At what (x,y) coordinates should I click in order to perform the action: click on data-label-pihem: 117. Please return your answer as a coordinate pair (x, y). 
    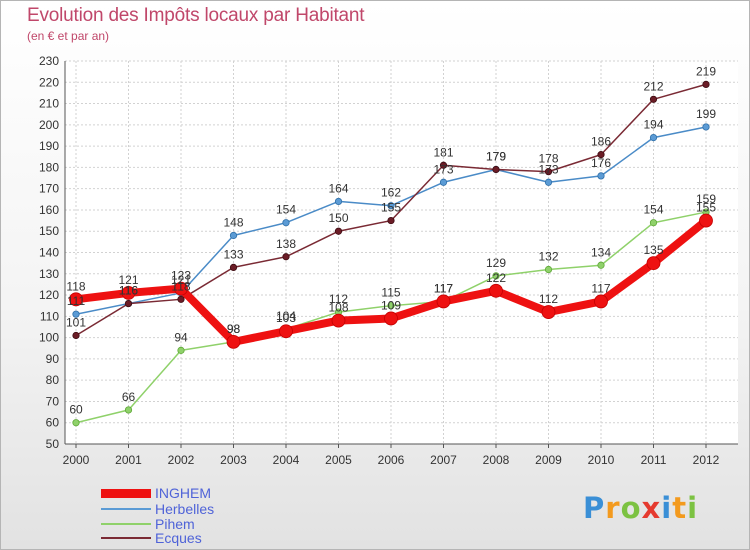
    Looking at the image, I should click on (443, 288).